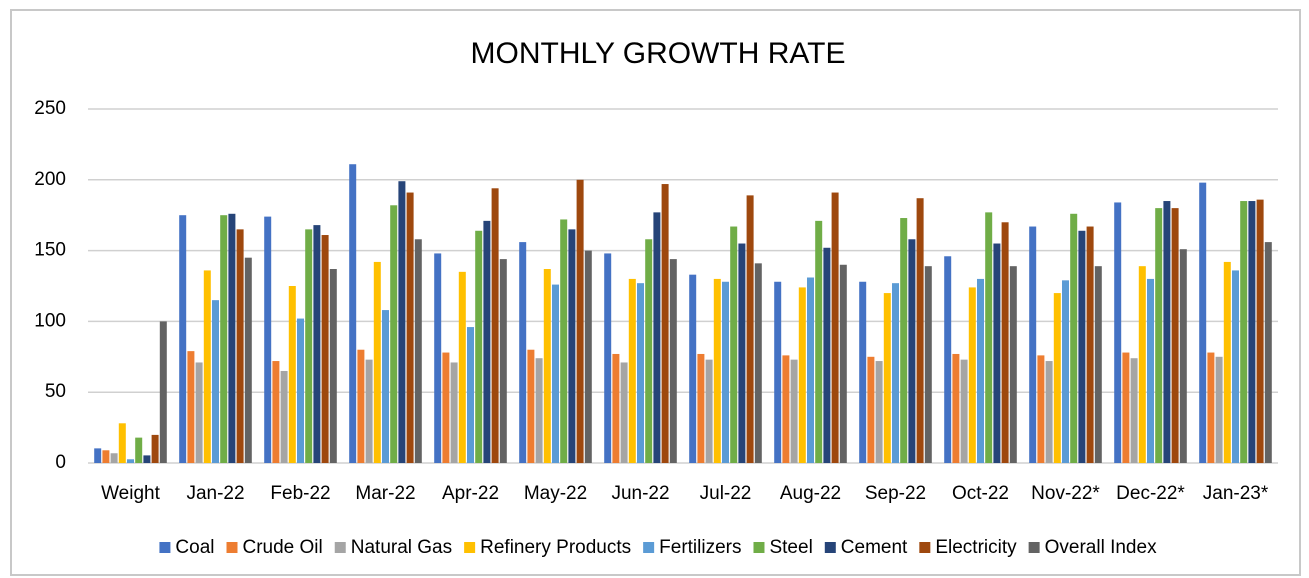 The image size is (1309, 578). I want to click on legend-label: Fertilizers, so click(700, 547).